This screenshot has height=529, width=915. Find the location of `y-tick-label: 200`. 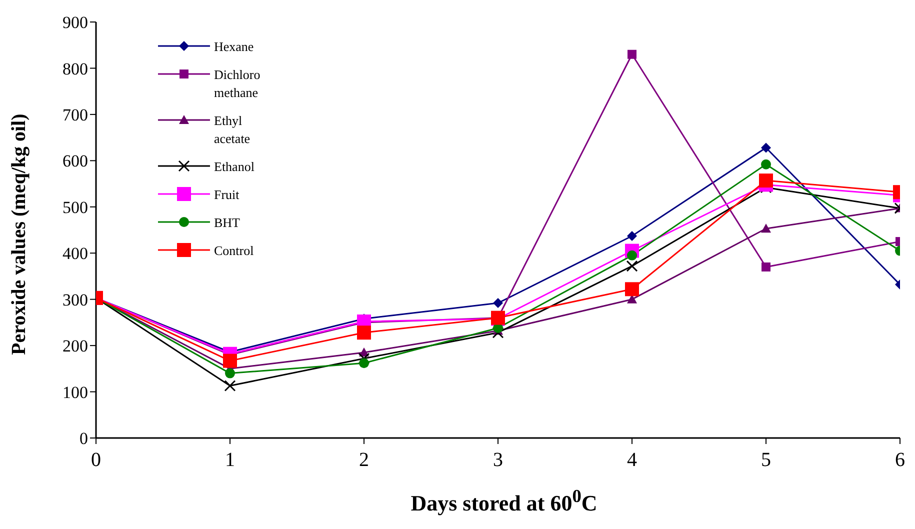

y-tick-label: 200 is located at coordinates (75, 346).